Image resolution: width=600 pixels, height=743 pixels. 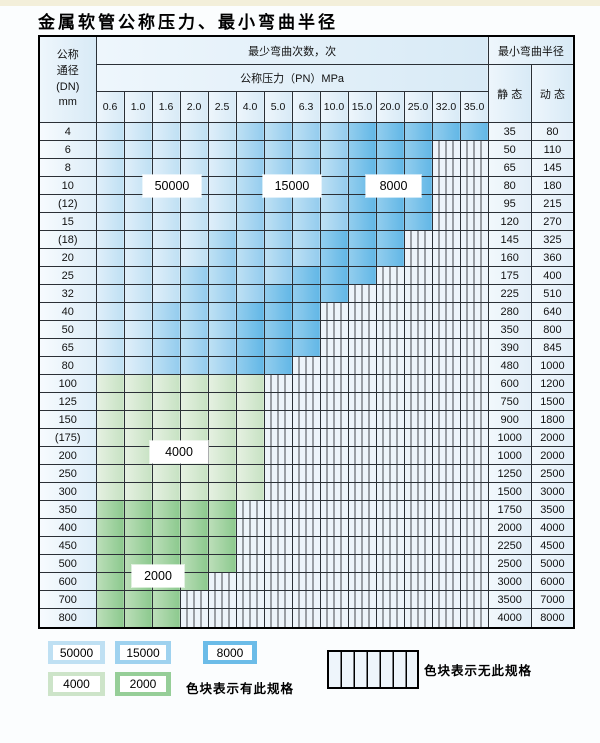 I want to click on dn-cell: 300, so click(x=67, y=492).